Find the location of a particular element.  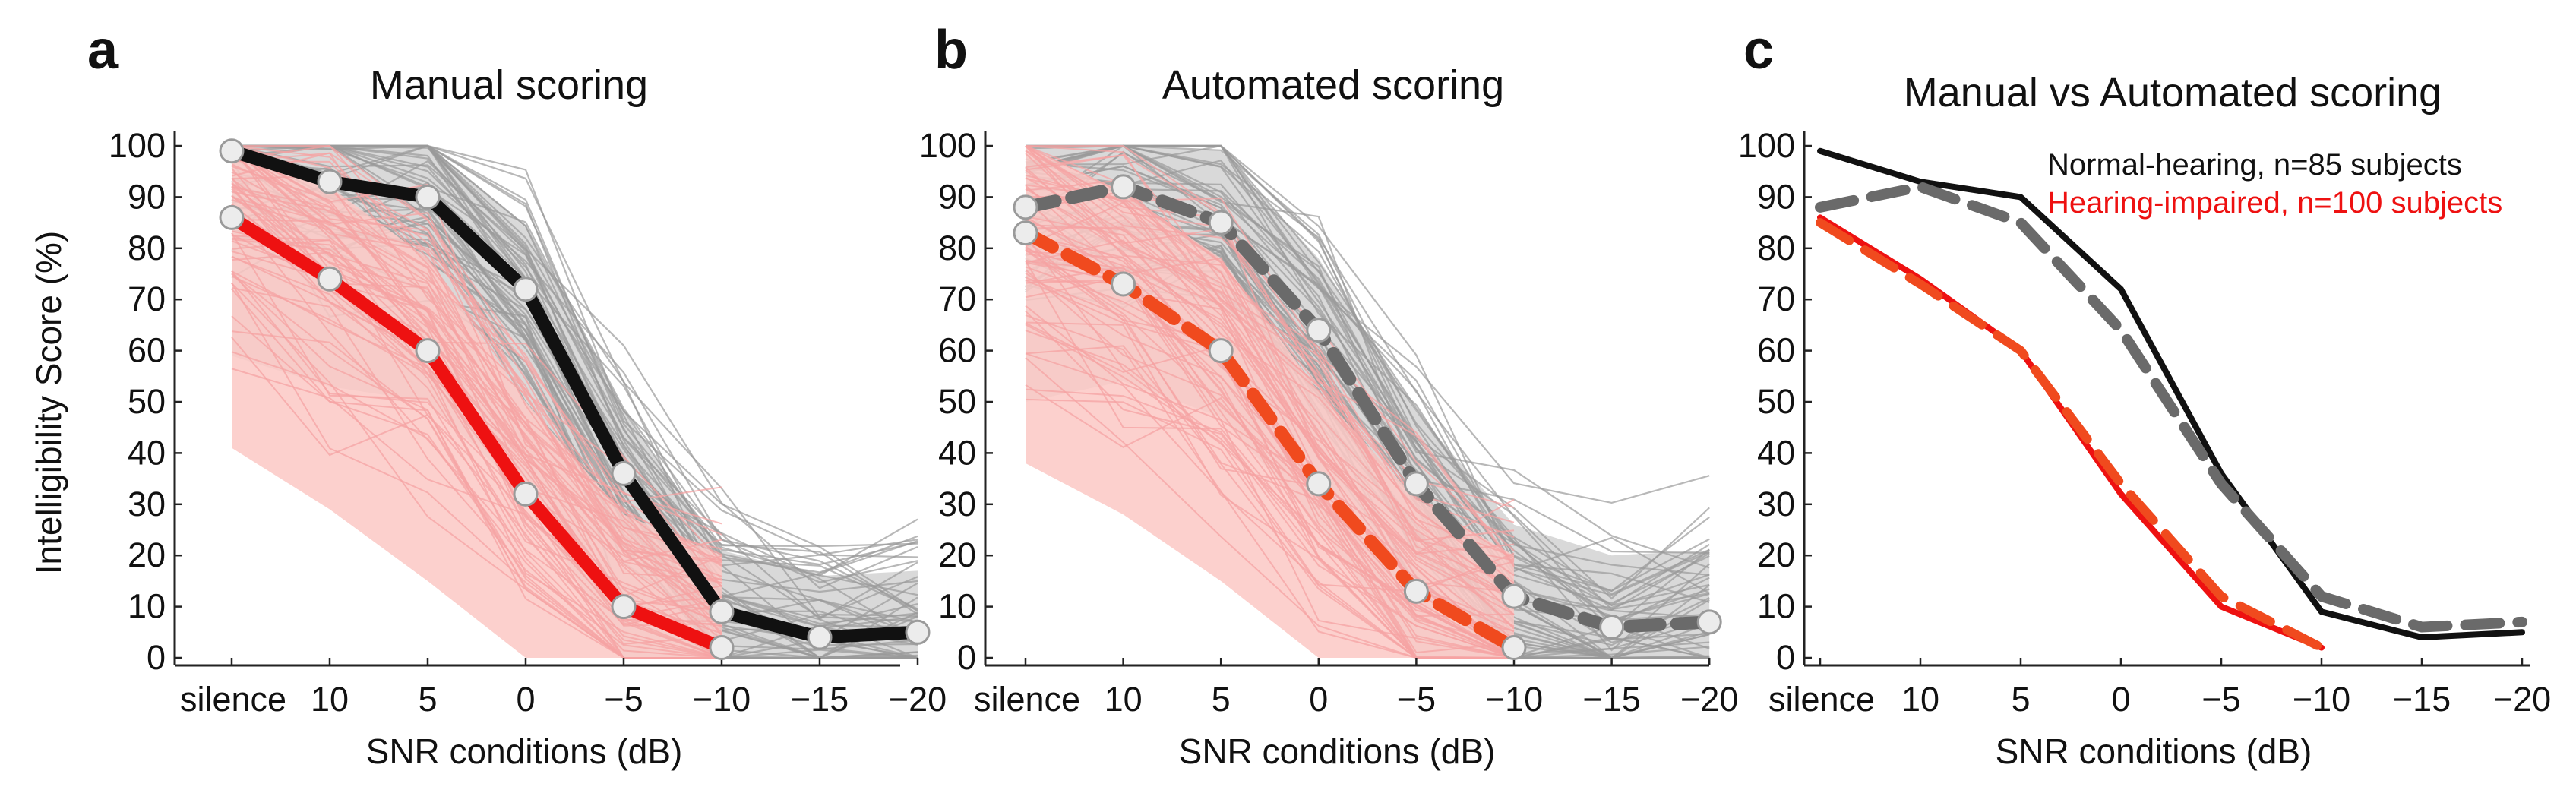

y-tick-label: 80 is located at coordinates (147, 248).